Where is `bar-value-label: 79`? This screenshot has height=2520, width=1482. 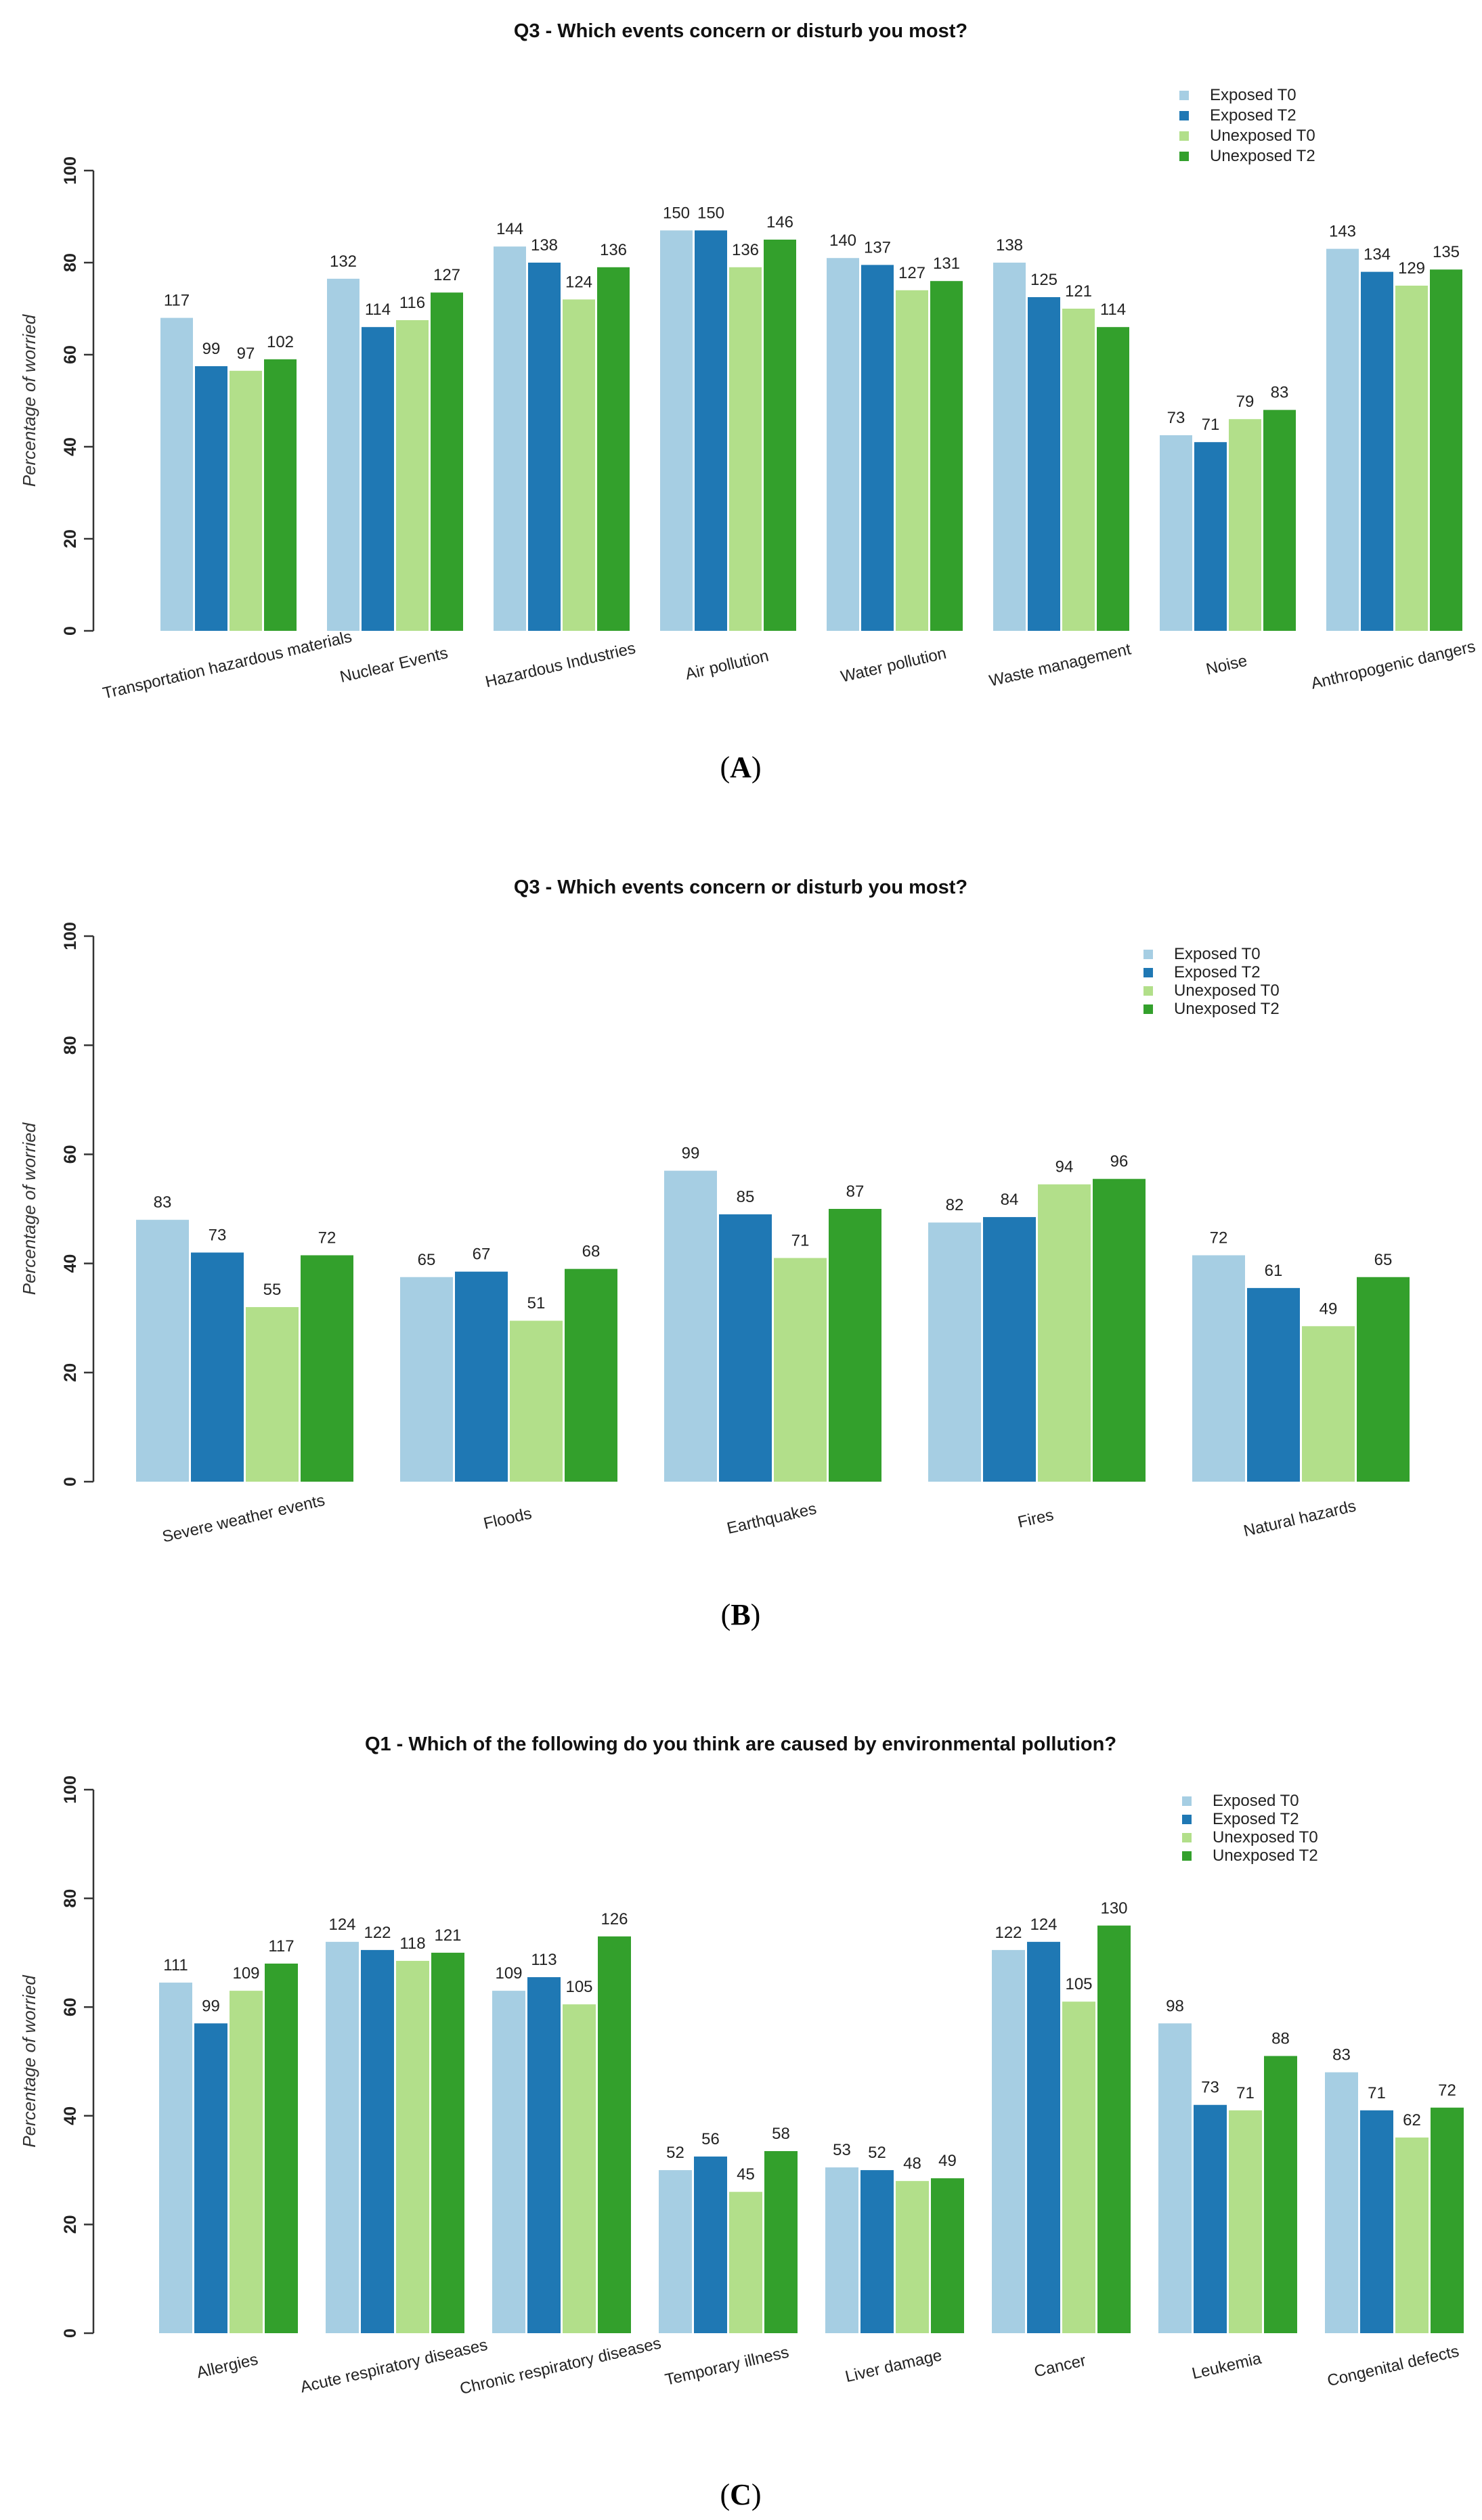
bar-value-label: 79 is located at coordinates (1245, 402).